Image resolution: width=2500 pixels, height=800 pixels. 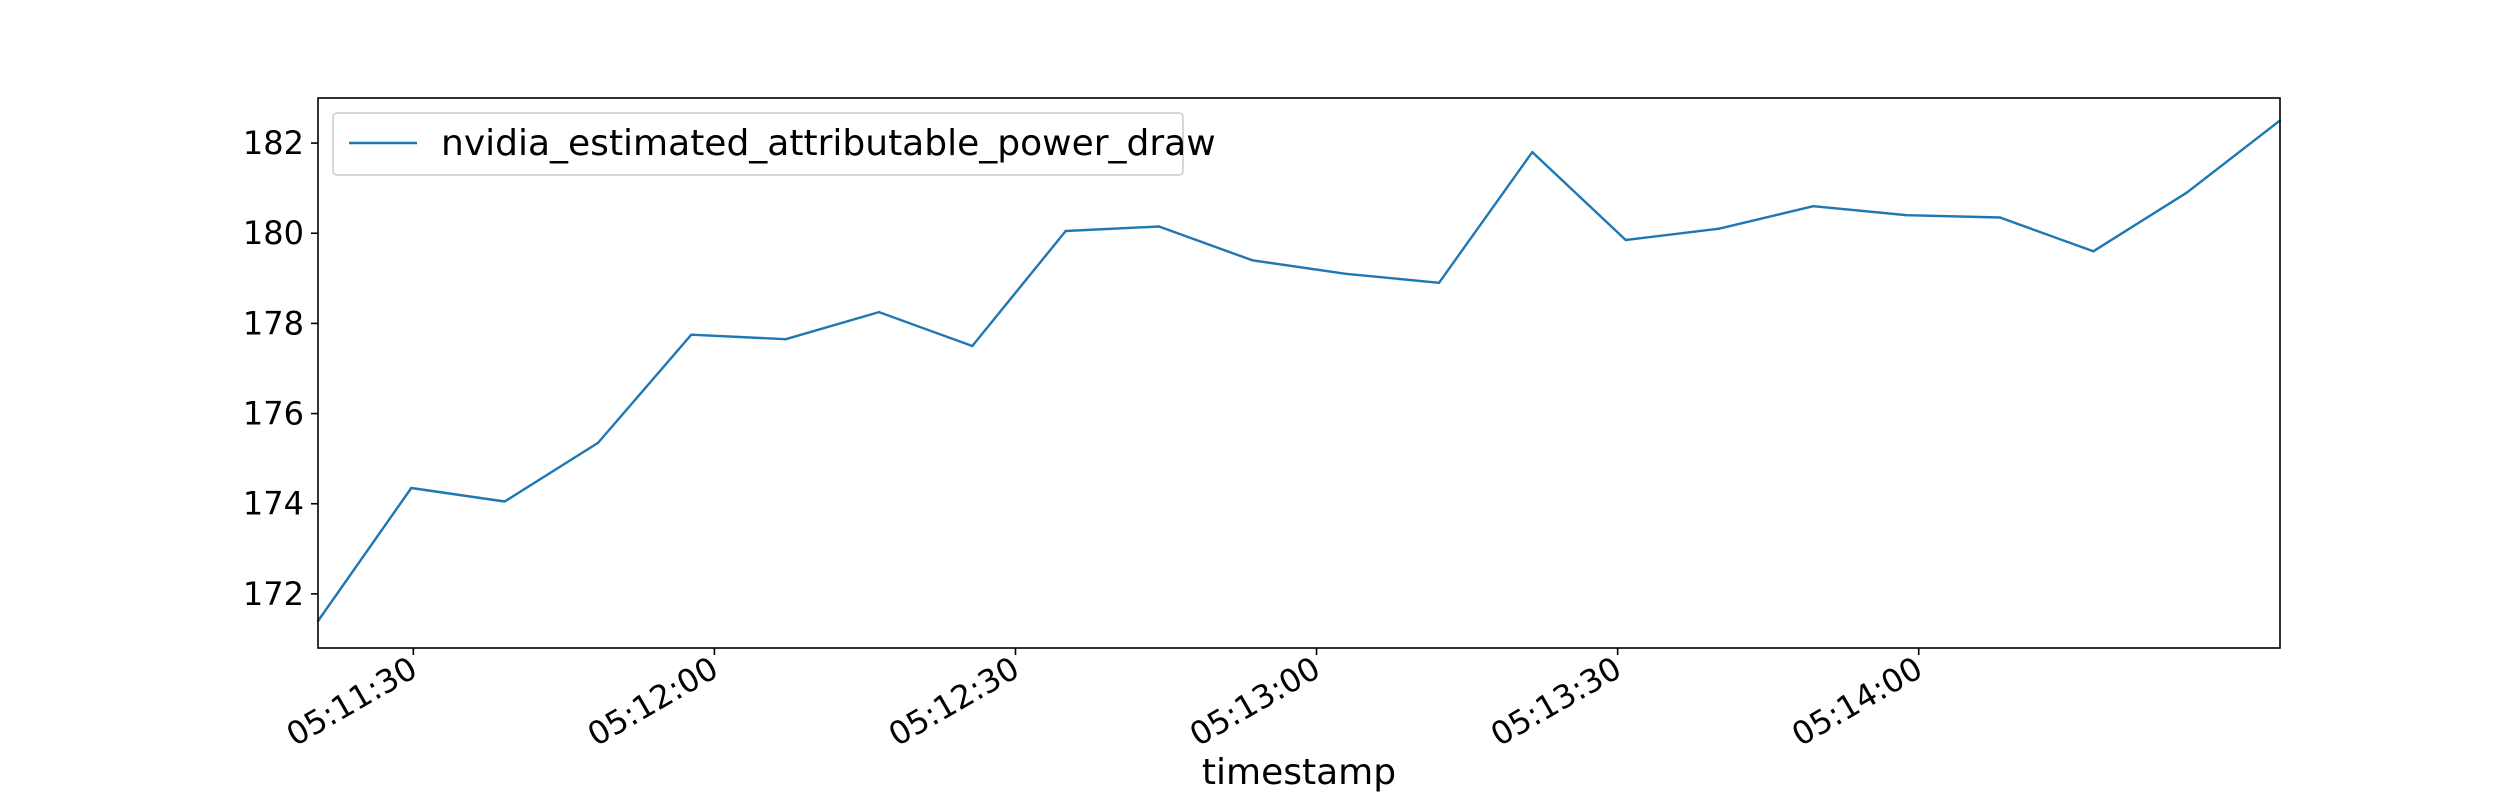 I want to click on x-tick-label: 05:14:00, so click(x=1856, y=701).